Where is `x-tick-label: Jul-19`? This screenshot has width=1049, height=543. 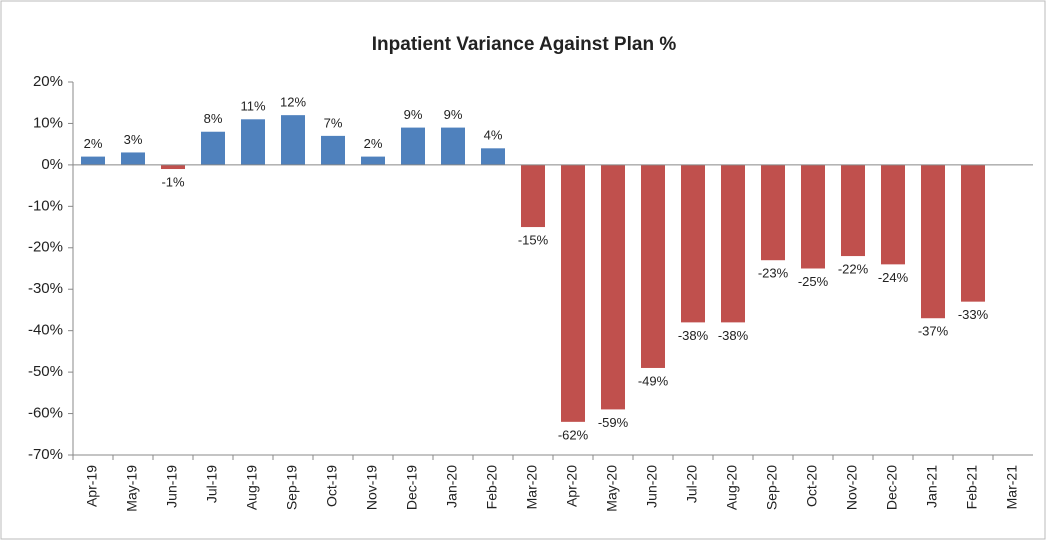 x-tick-label: Jul-19 is located at coordinates (212, 484).